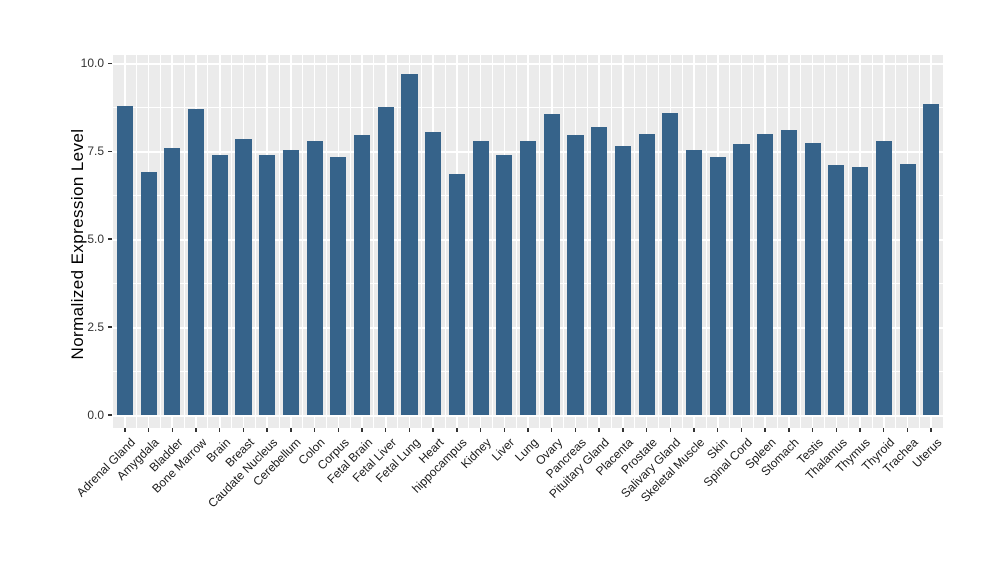 This screenshot has width=1000, height=580. I want to click on bar-bone-marrow, so click(196, 262).